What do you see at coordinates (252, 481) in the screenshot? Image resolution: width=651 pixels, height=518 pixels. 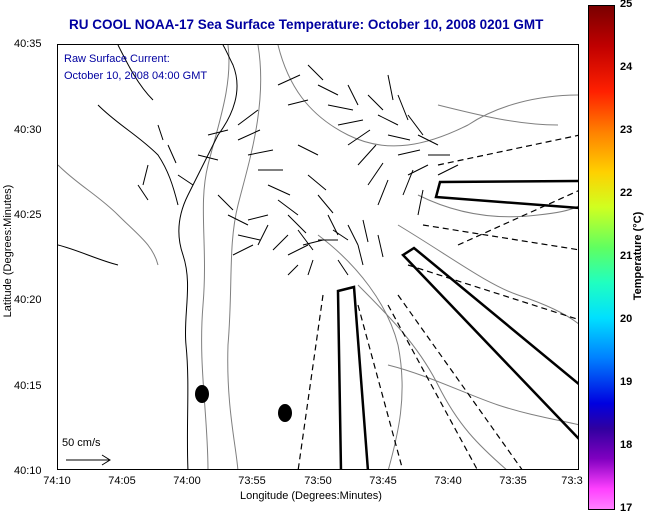 I see `x-tick: 73:55` at bounding box center [252, 481].